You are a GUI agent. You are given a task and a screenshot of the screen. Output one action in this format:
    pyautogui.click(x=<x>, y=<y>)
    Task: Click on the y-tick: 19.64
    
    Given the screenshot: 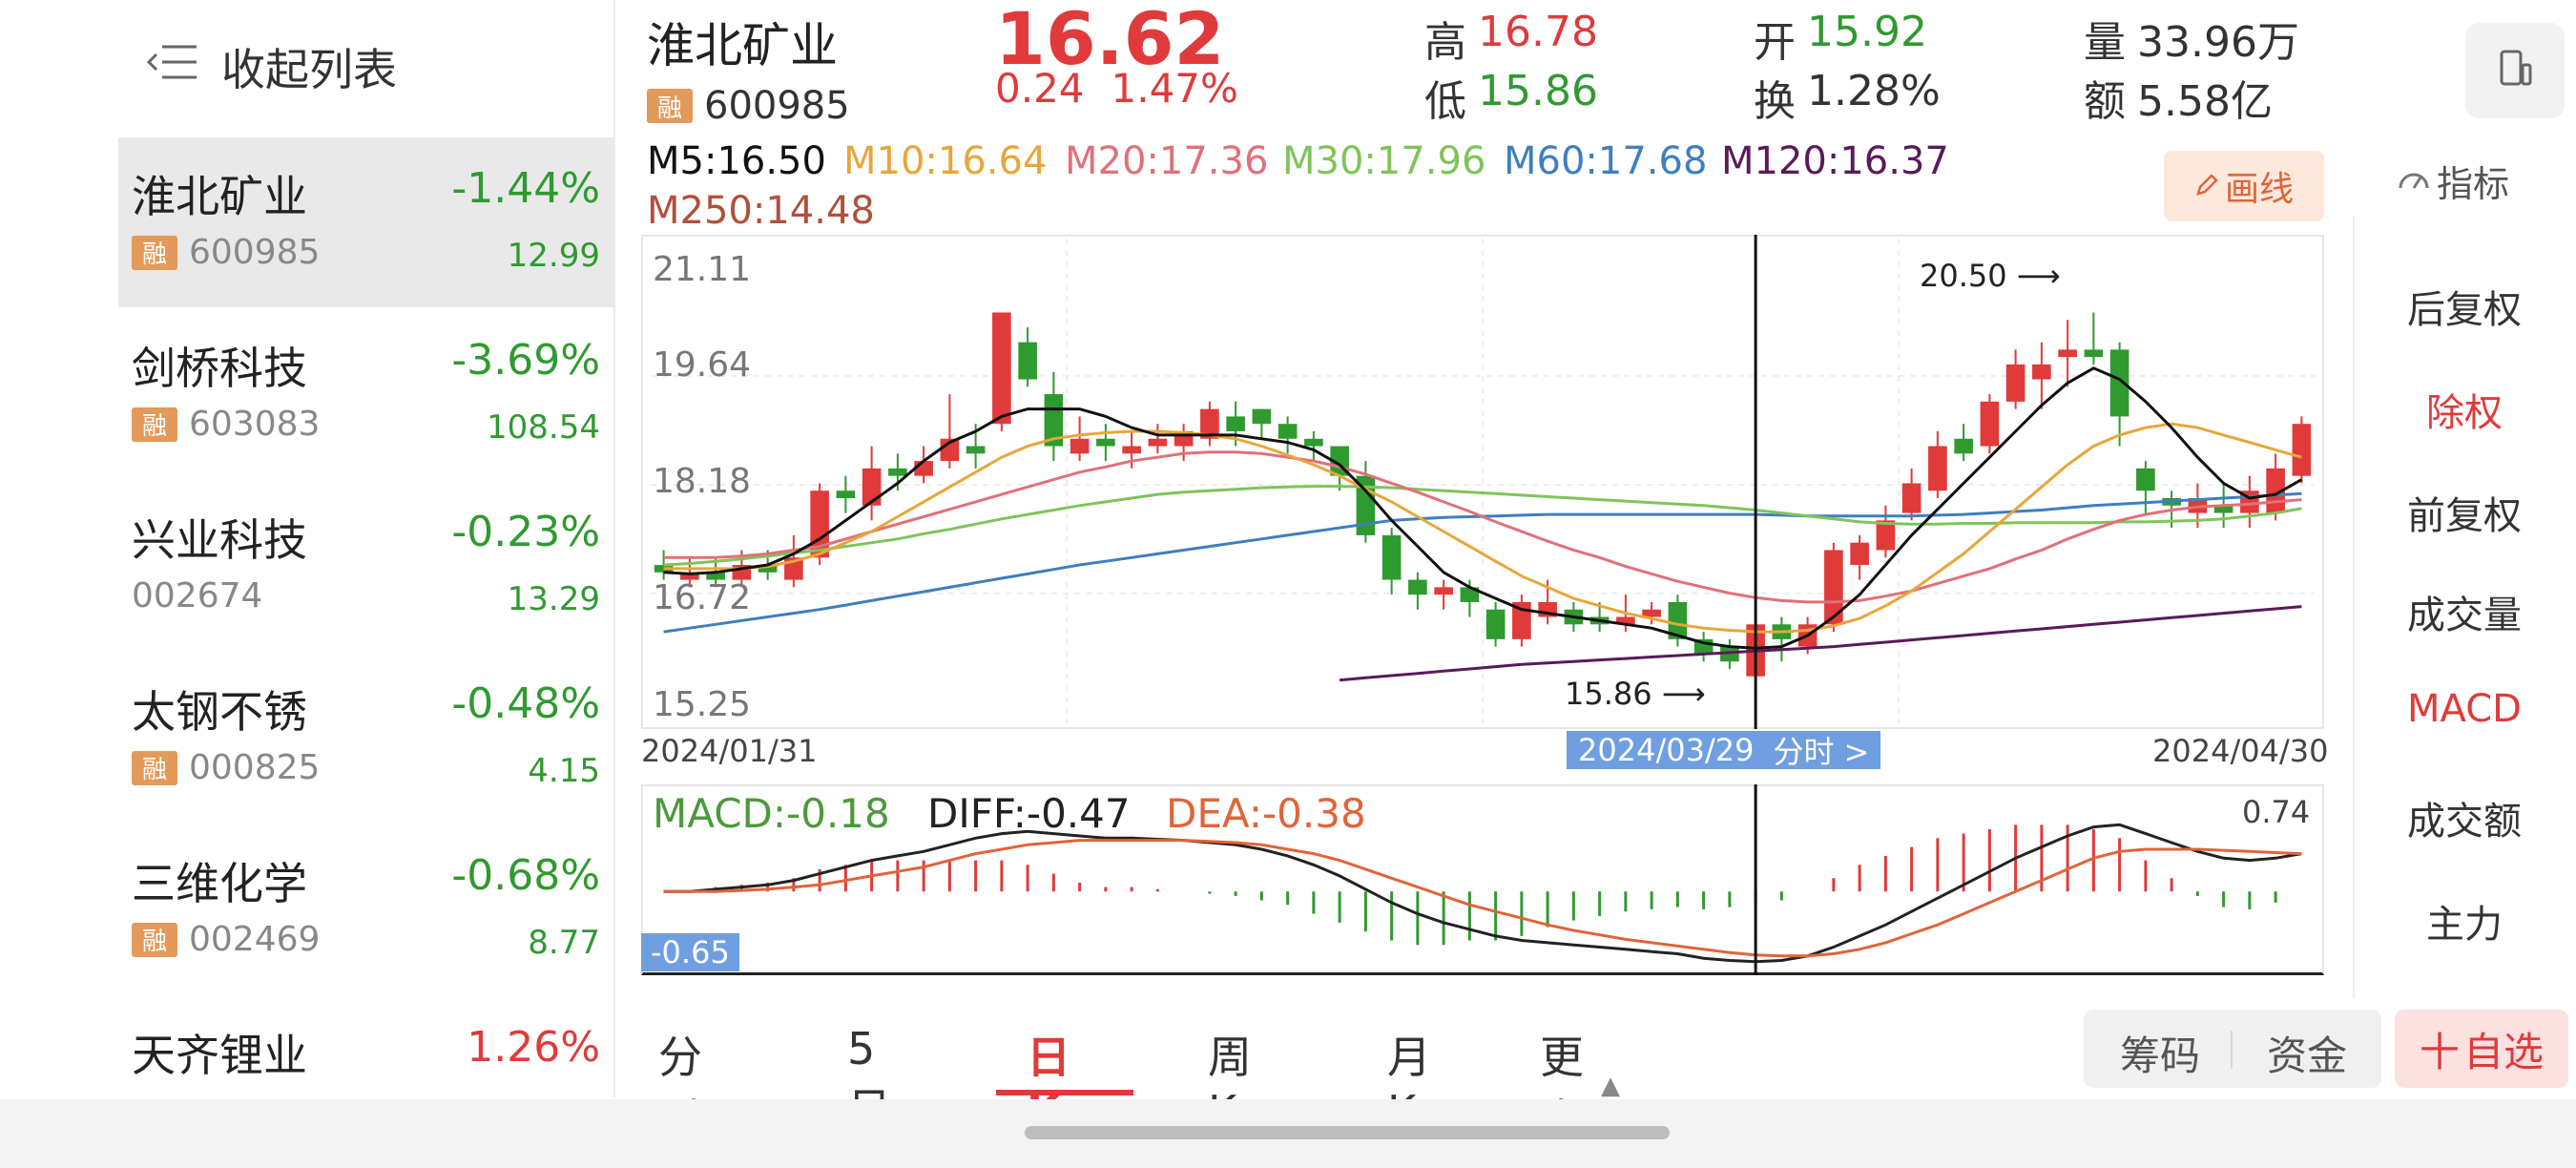 What is the action you would take?
    pyautogui.click(x=702, y=365)
    